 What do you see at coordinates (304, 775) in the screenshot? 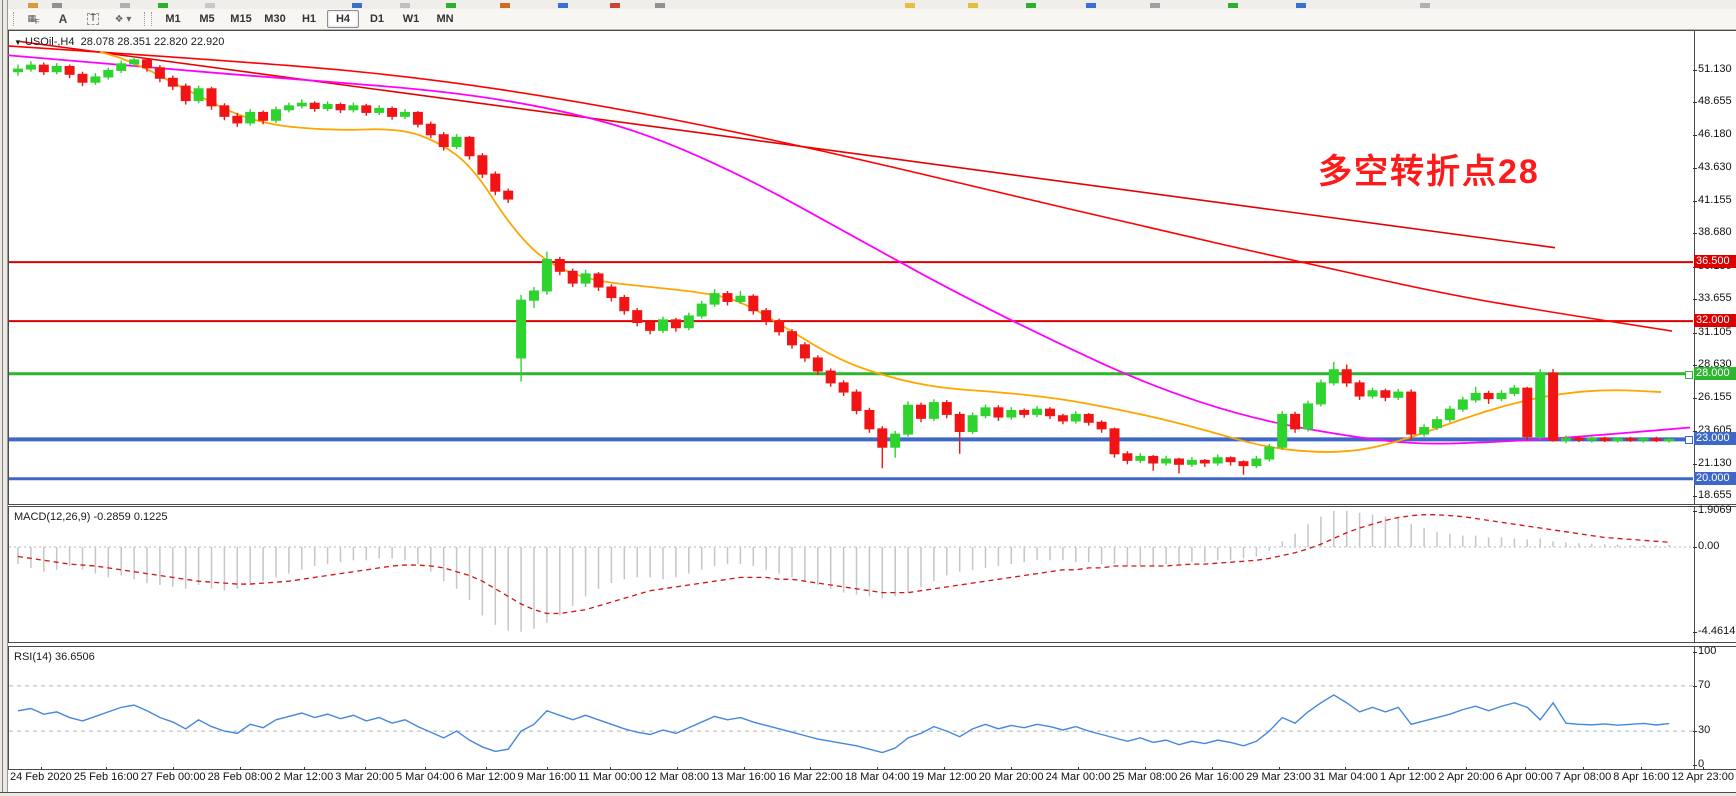
I see `date-tick: 2 Mar 12:00` at bounding box center [304, 775].